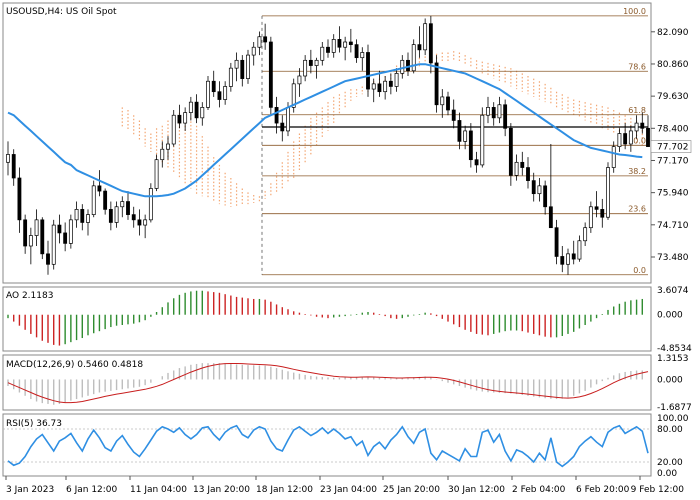  Describe the element at coordinates (348, 490) in the screenshot. I see `date-tick-label: 23 Jan 04:00` at that location.